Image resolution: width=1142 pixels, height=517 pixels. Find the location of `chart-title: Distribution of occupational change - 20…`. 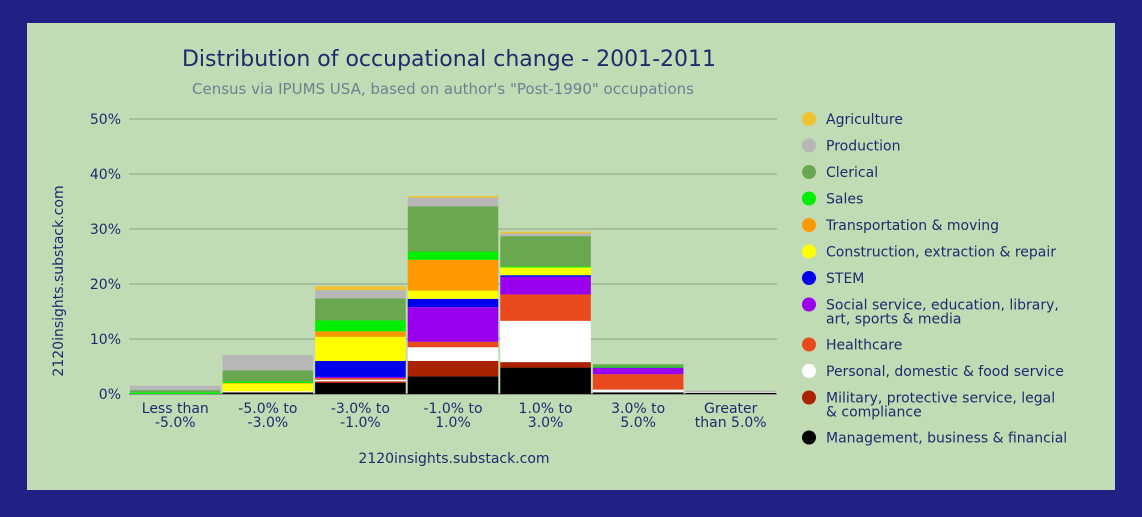

chart-title: Distribution of occupational change - 20… is located at coordinates (449, 59).